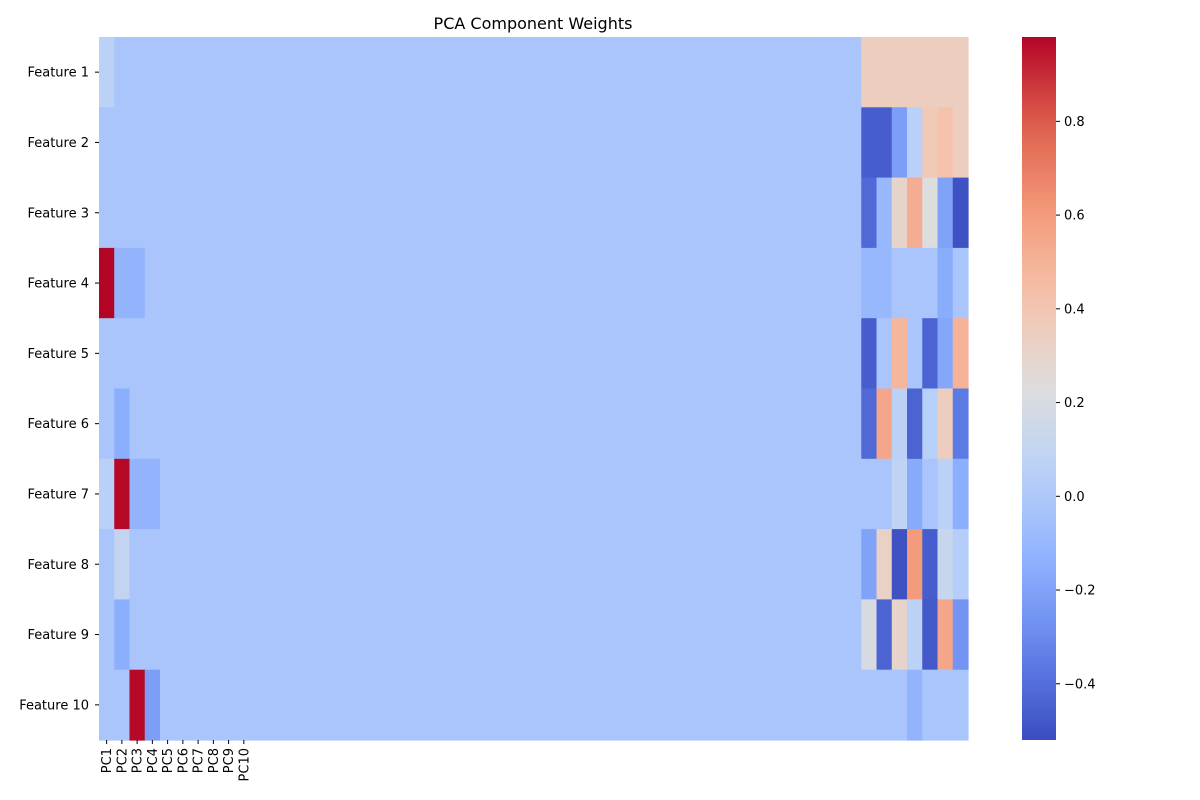 This screenshot has width=1200, height=800. What do you see at coordinates (533, 23) in the screenshot?
I see `chart-title: PCA Component Weights` at bounding box center [533, 23].